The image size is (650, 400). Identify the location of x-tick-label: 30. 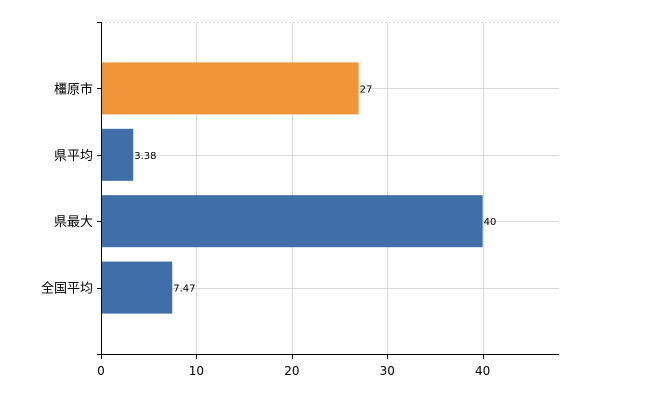
(387, 371).